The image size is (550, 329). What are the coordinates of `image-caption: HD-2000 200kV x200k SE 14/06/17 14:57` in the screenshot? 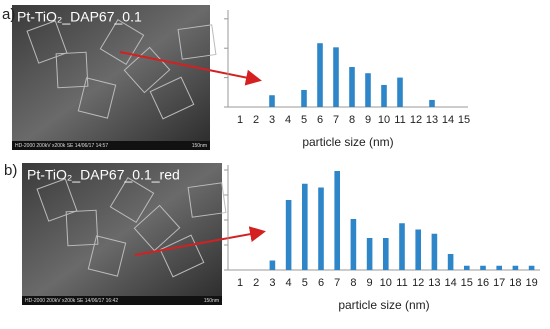 It's located at (61, 146).